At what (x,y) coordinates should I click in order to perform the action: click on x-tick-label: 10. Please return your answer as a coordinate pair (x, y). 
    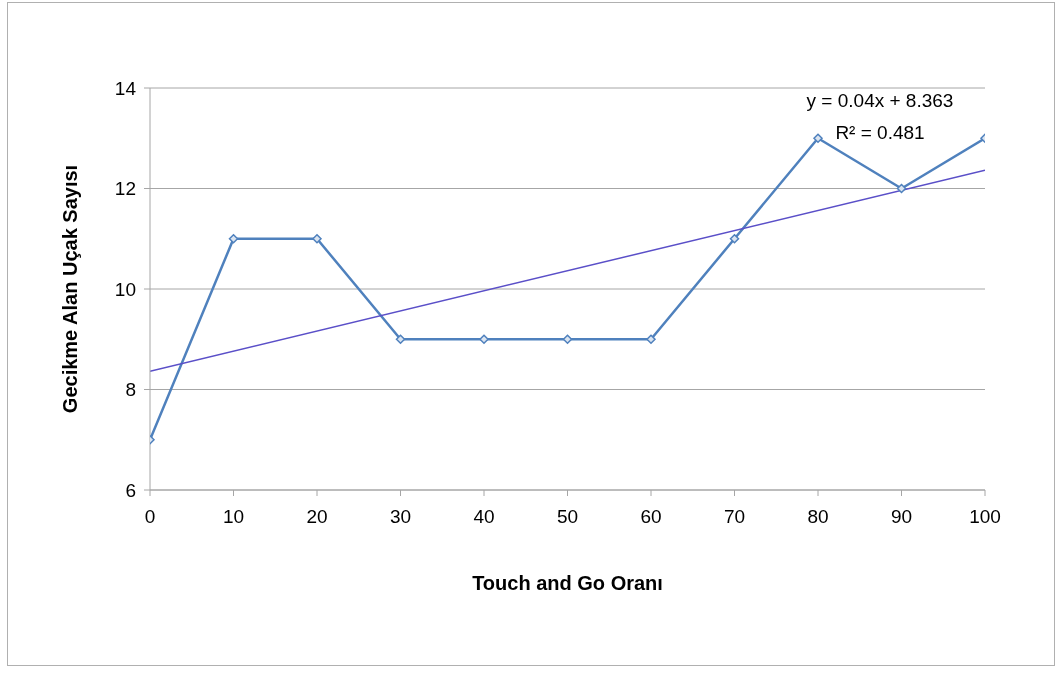
    Looking at the image, I should click on (233, 517).